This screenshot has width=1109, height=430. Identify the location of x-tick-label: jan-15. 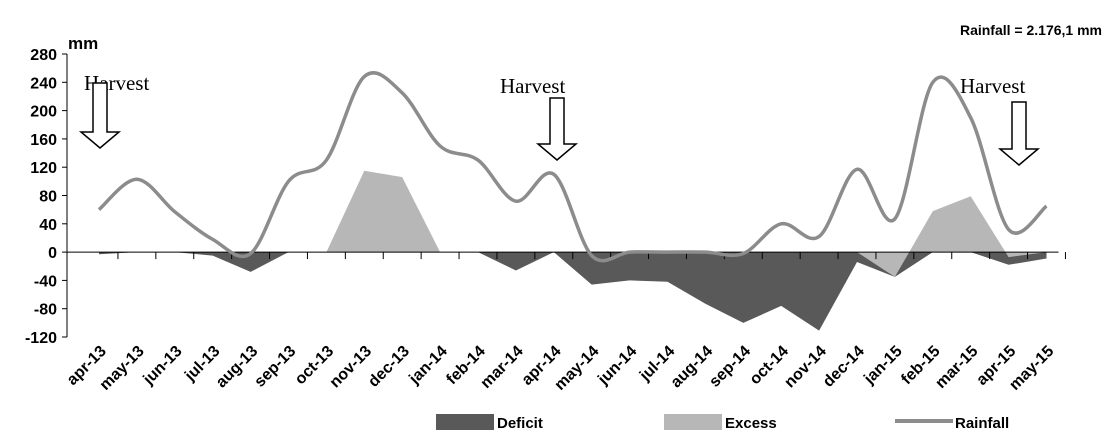
(882, 365).